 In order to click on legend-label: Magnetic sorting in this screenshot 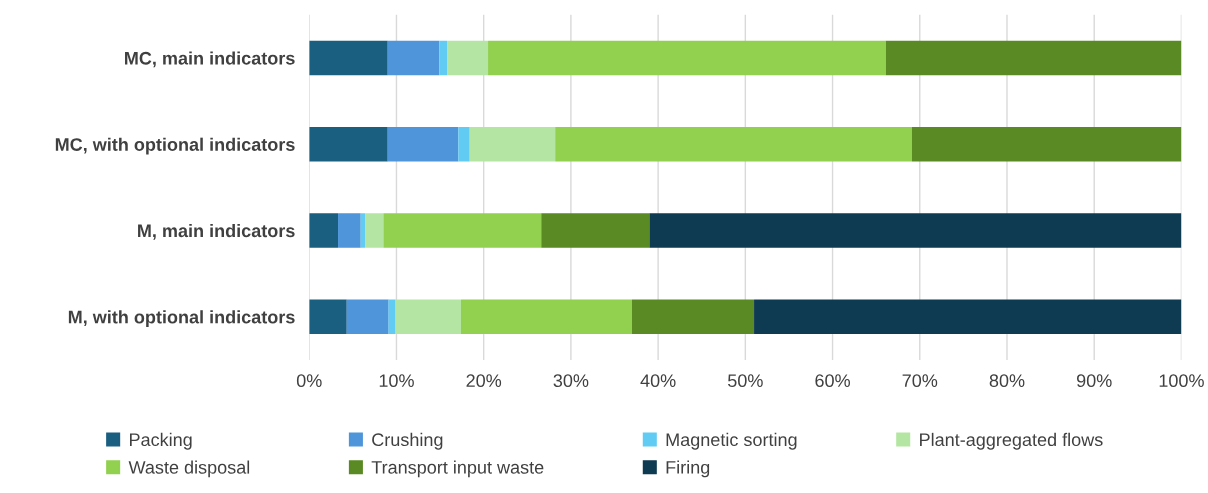, I will do `click(731, 441)`.